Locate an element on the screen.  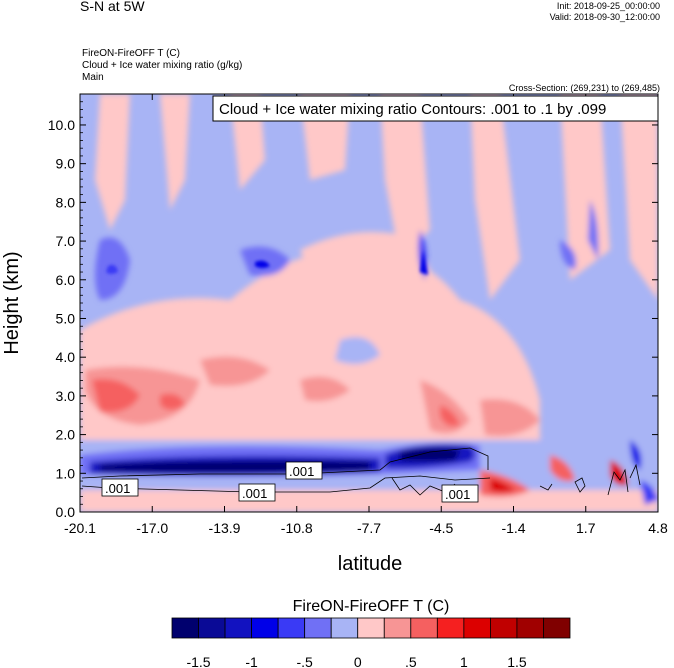
y-tick-label: 10.0 is located at coordinates (61, 125).